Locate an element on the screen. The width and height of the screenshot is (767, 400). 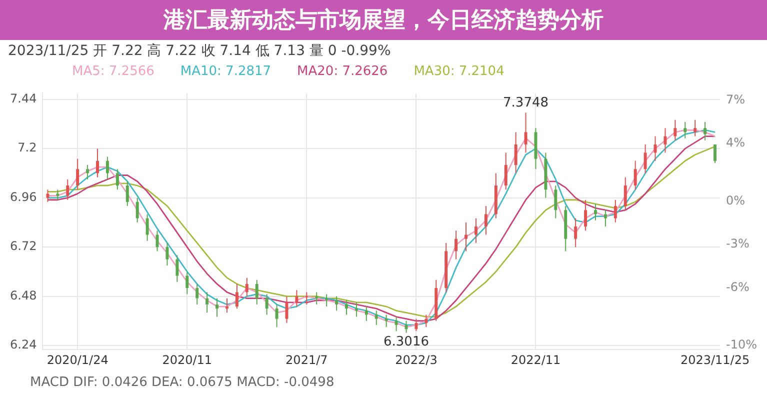
y2-tick-label: -6% is located at coordinates (738, 287).